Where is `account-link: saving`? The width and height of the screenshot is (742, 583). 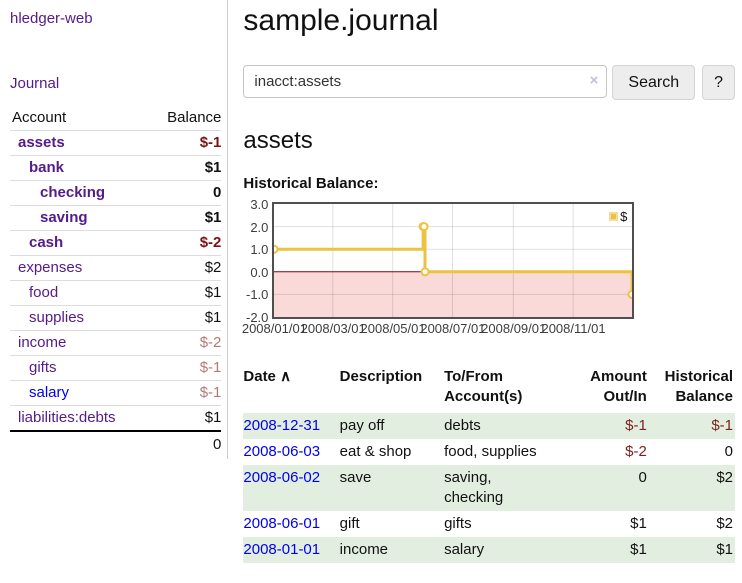 account-link: saving is located at coordinates (64, 217).